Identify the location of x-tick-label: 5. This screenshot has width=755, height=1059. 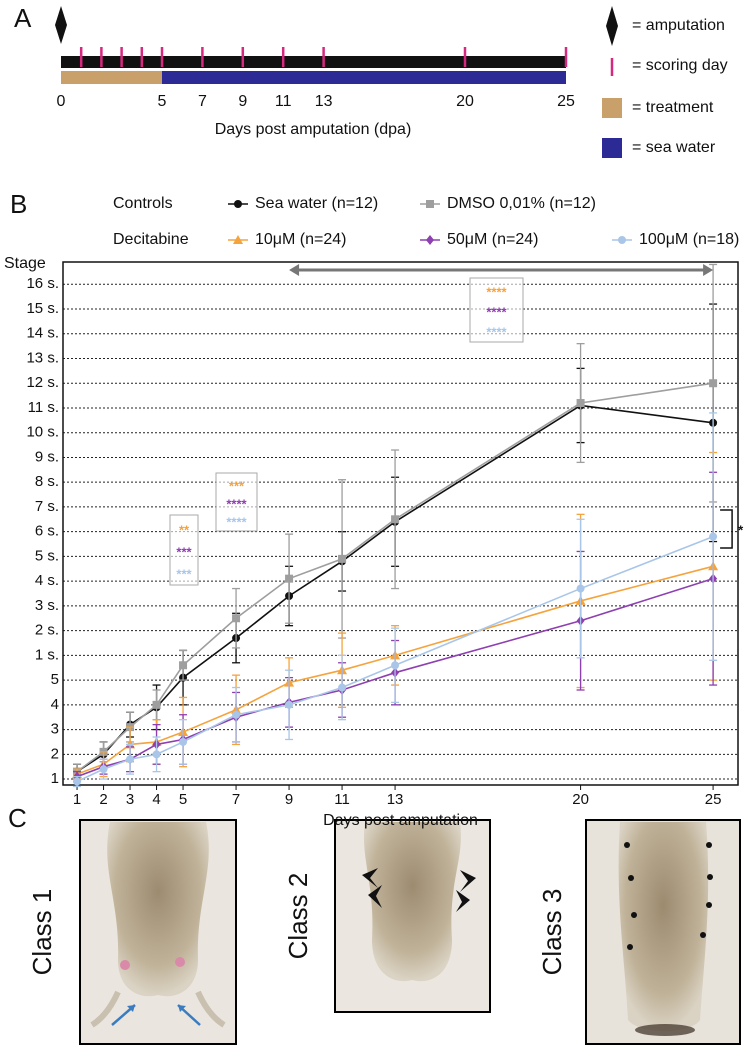
(183, 799).